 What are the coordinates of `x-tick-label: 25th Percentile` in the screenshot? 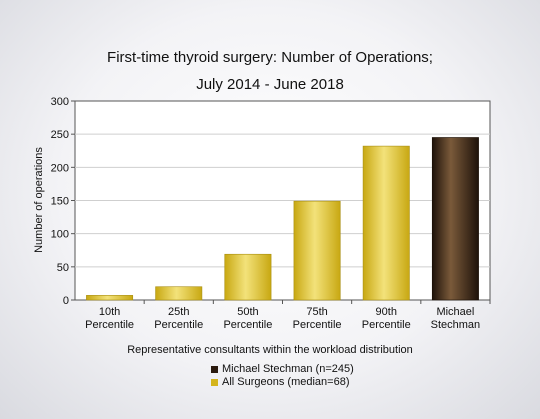 It's located at (178, 318).